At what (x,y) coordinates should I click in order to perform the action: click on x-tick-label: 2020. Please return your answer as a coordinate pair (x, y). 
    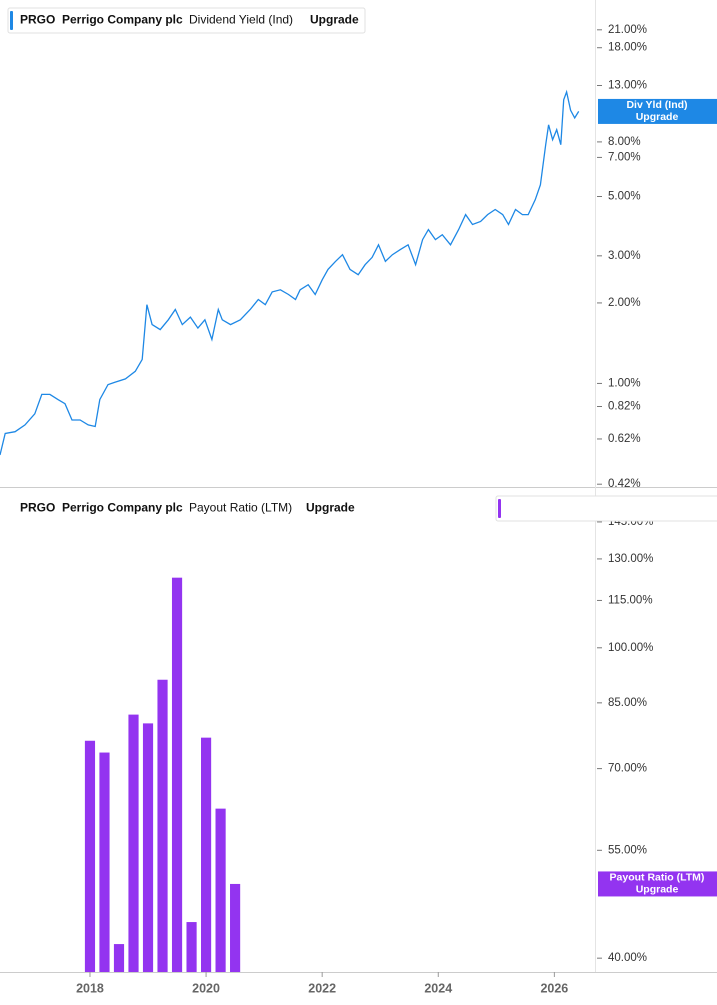
    Looking at the image, I should click on (206, 988).